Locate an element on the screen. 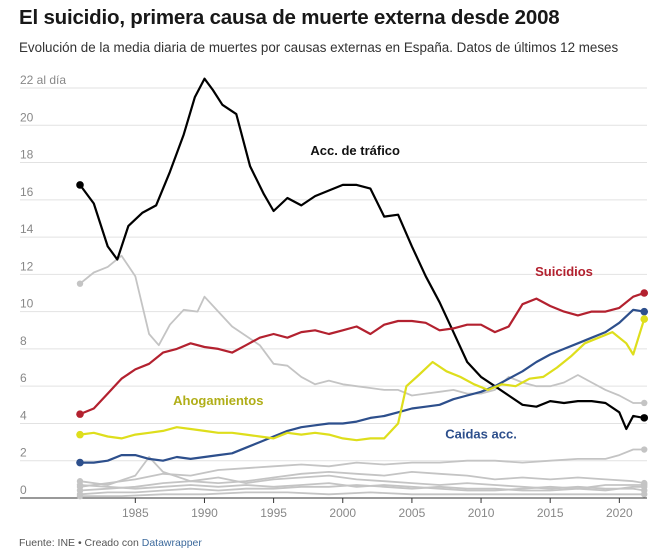 The height and width of the screenshot is (556, 665). y-tick-label: 18 is located at coordinates (27, 155).